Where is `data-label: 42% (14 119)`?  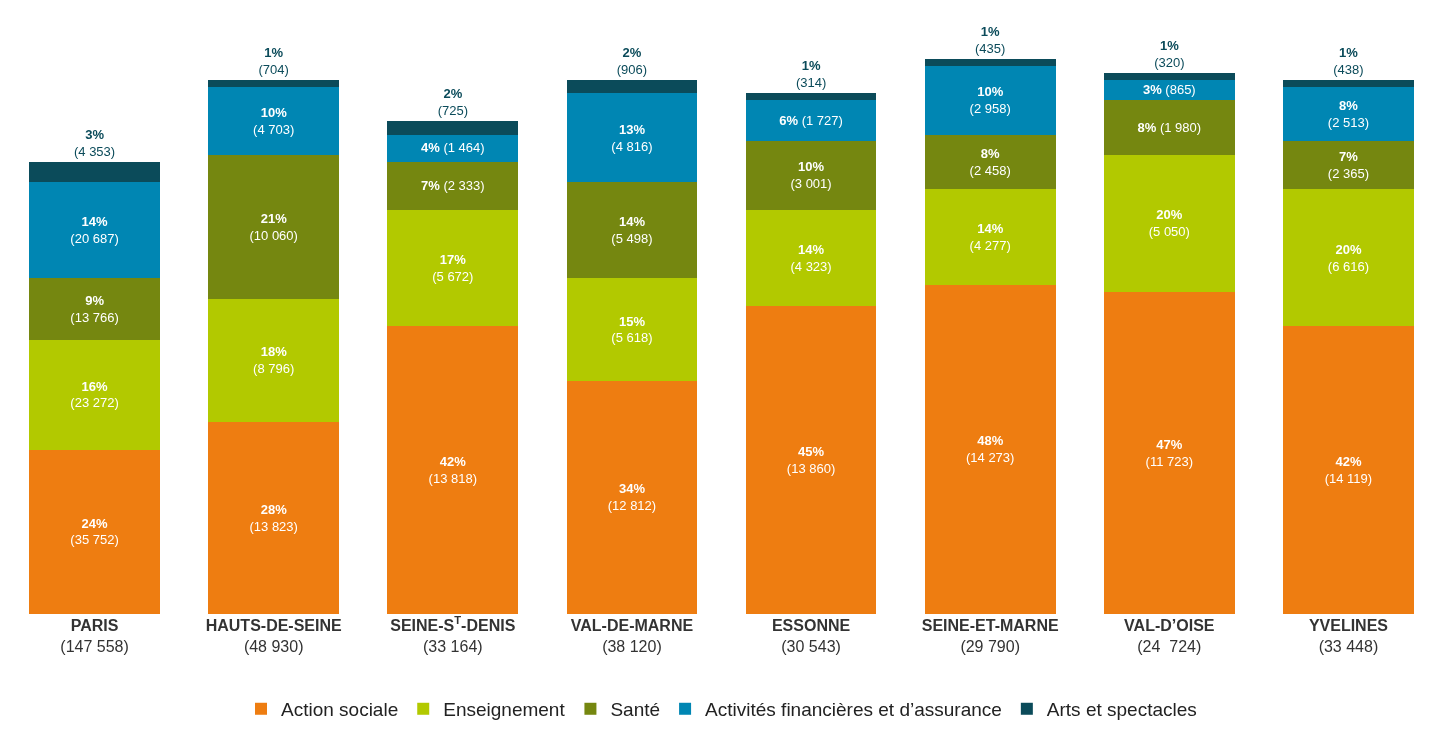 data-label: 42% (14 119) is located at coordinates (1348, 469).